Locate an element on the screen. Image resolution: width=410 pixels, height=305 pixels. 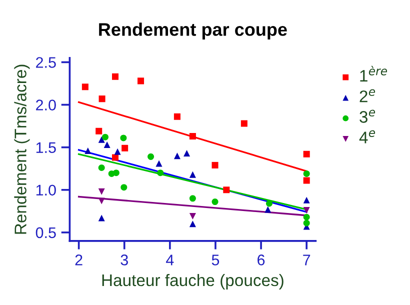
x-tick-label: 5 is located at coordinates (216, 260).